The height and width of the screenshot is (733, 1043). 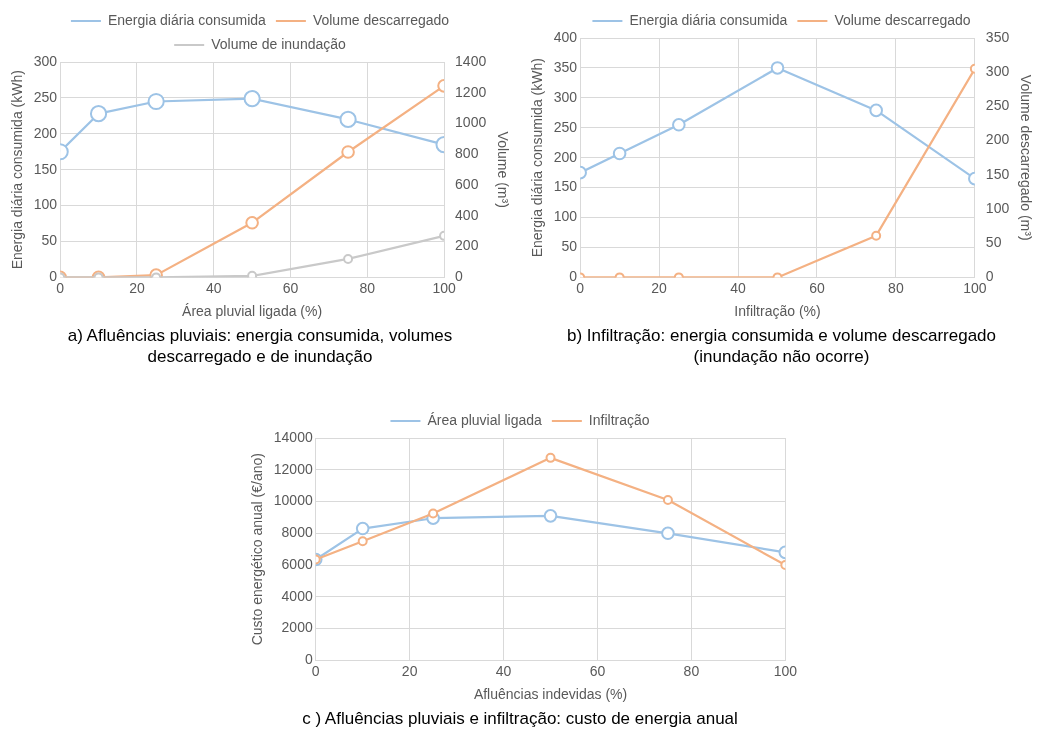 I want to click on y2-tick-label: 300, so click(x=997, y=71).